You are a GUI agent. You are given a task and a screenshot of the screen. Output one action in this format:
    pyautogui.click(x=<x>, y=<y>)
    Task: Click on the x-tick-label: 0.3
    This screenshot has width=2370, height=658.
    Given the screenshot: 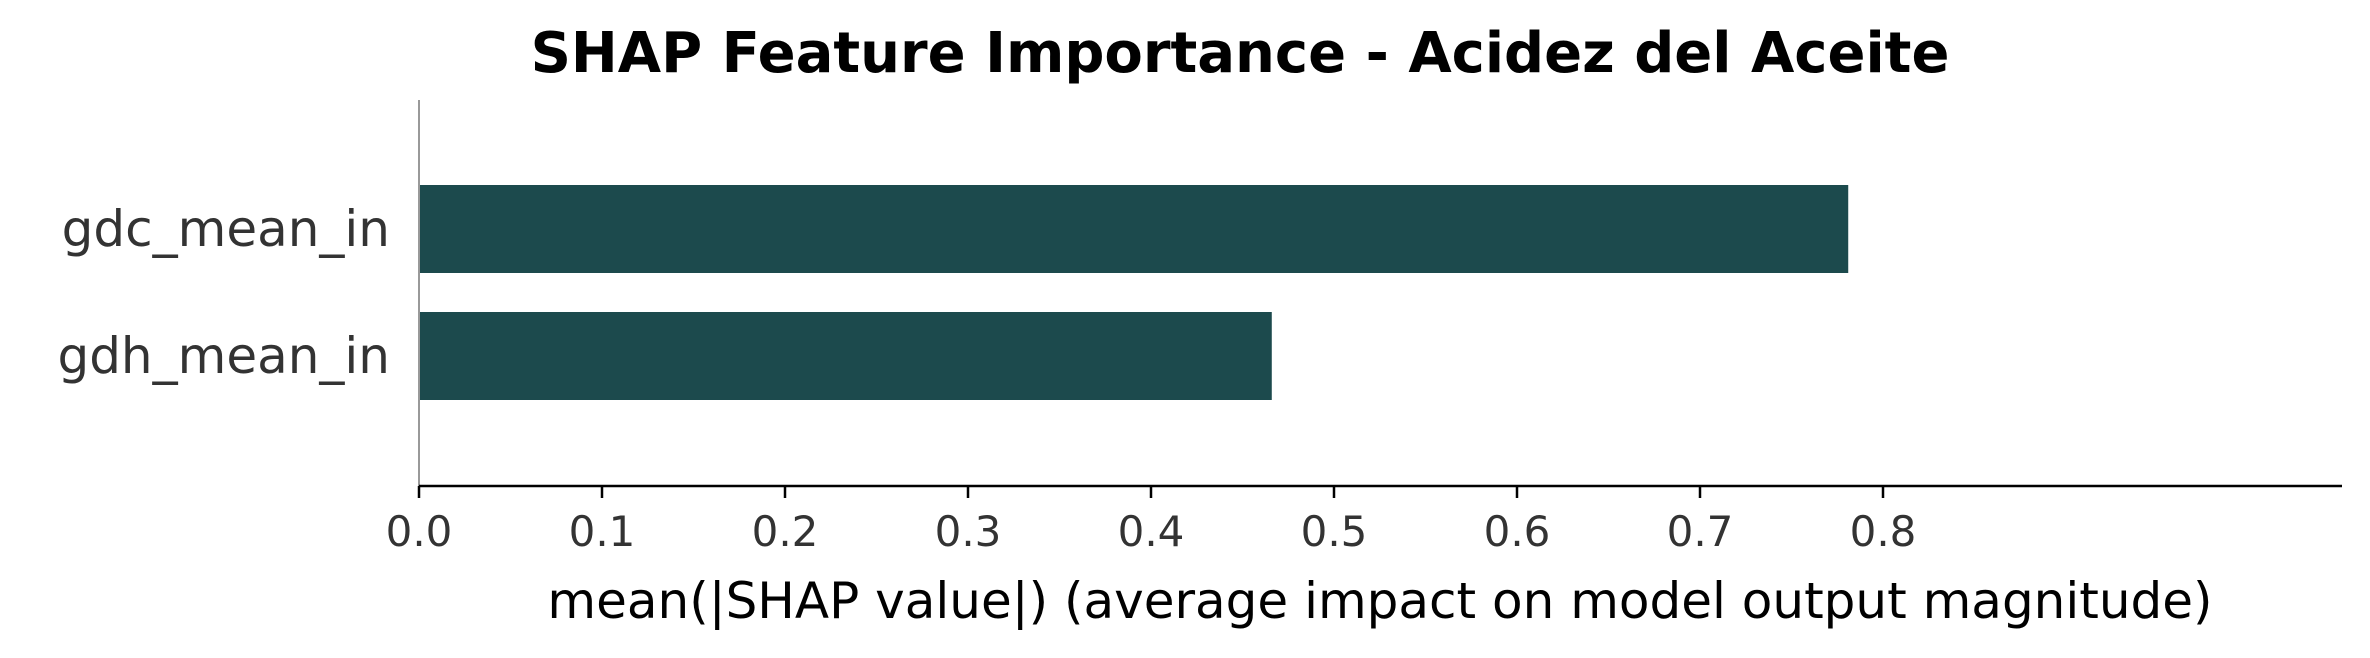 What is the action you would take?
    pyautogui.click(x=968, y=531)
    